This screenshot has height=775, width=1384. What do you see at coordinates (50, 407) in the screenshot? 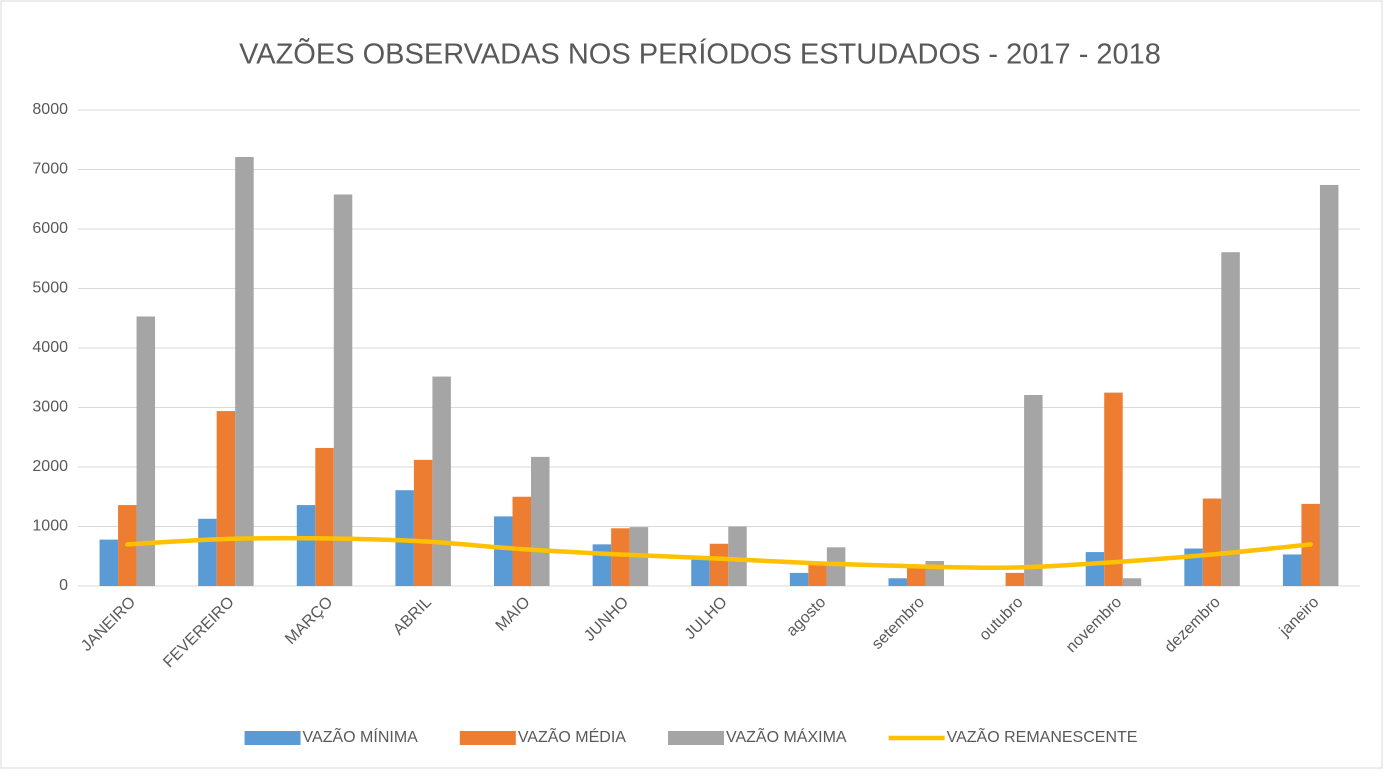
I see `y-tick-label: 3000` at bounding box center [50, 407].